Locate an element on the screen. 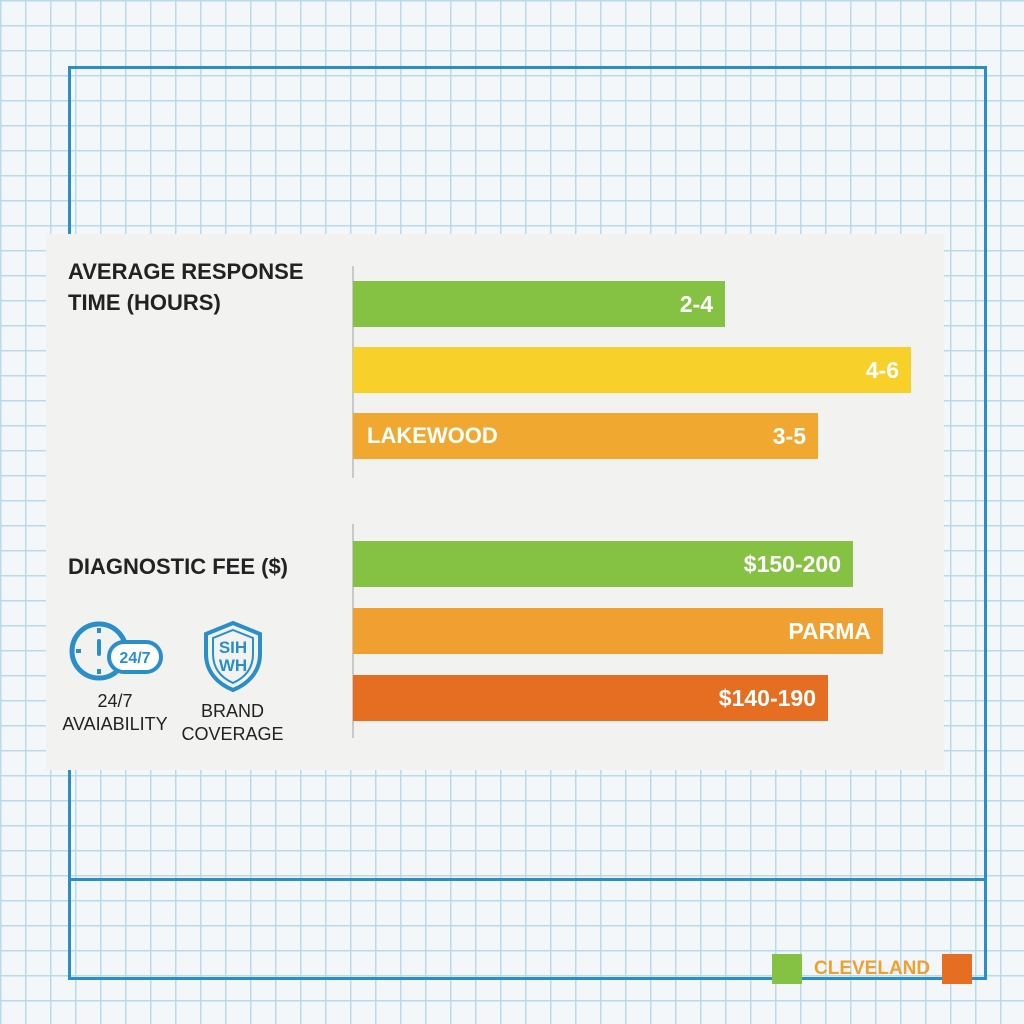  response-bar-2: LAKEWOOD 3-5 is located at coordinates (585, 436).